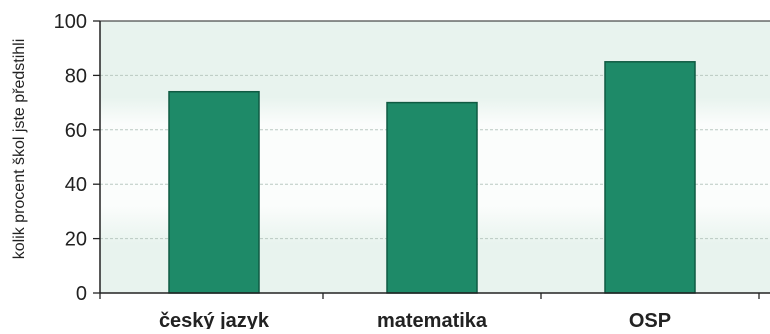 The image size is (770, 334). I want to click on y-tick-label: 20, so click(76, 240).